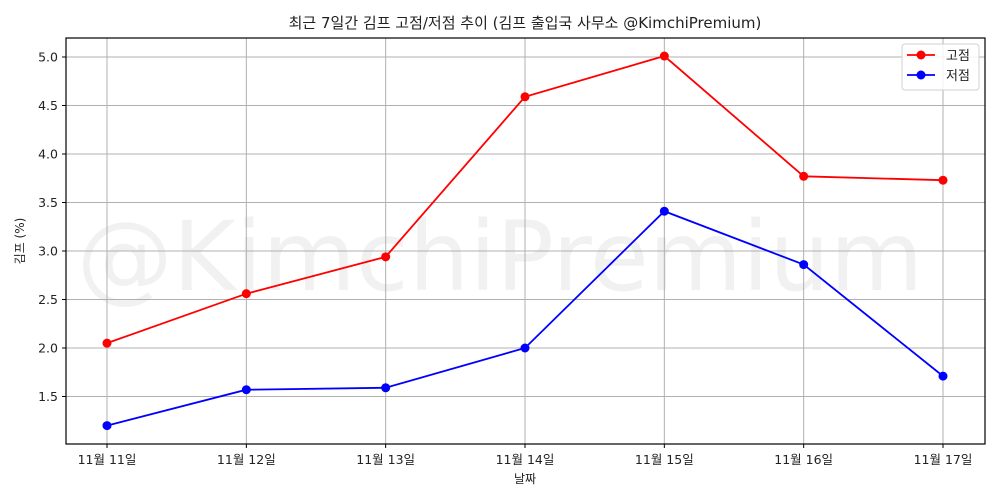 Image resolution: width=1000 pixels, height=500 pixels. What do you see at coordinates (958, 76) in the screenshot?
I see `legend-label-low: 저점` at bounding box center [958, 76].